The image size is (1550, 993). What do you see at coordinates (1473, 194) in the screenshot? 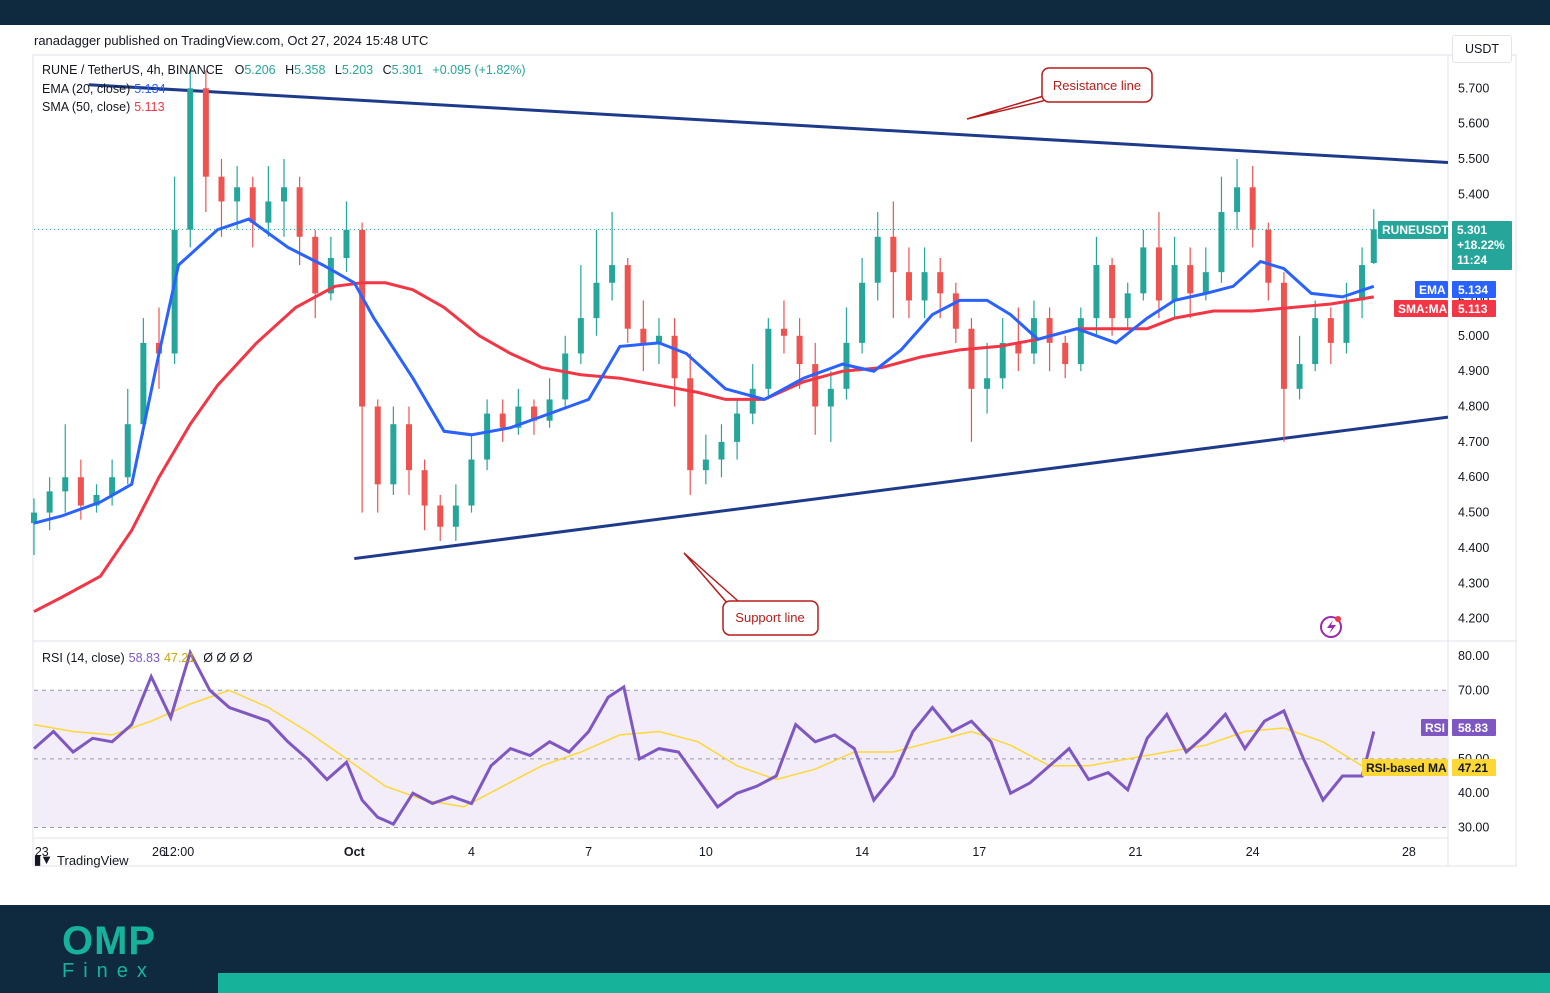
I see `price-tick-3: 5.400` at bounding box center [1473, 194].